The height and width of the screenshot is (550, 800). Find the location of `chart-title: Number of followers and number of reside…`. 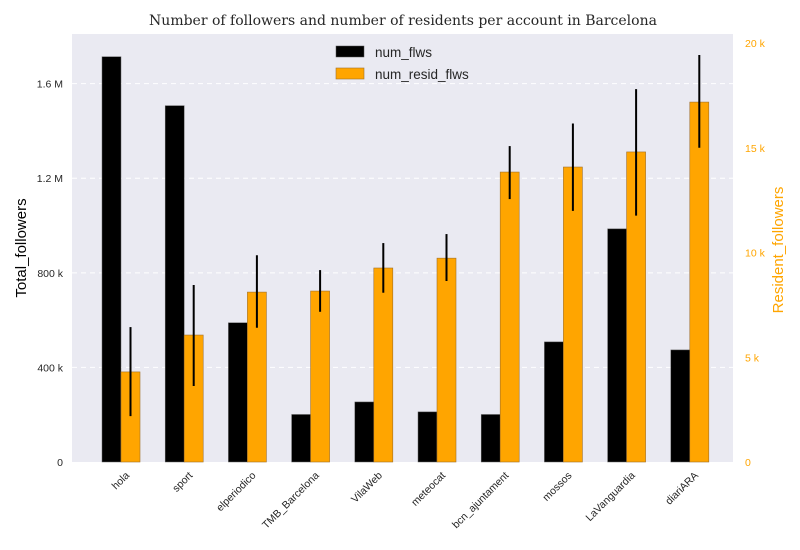

chart-title: Number of followers and number of reside… is located at coordinates (403, 21).